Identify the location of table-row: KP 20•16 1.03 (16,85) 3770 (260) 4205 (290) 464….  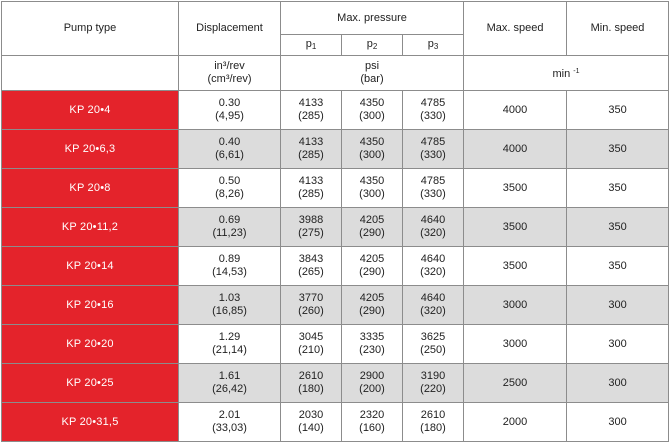
(335, 305).